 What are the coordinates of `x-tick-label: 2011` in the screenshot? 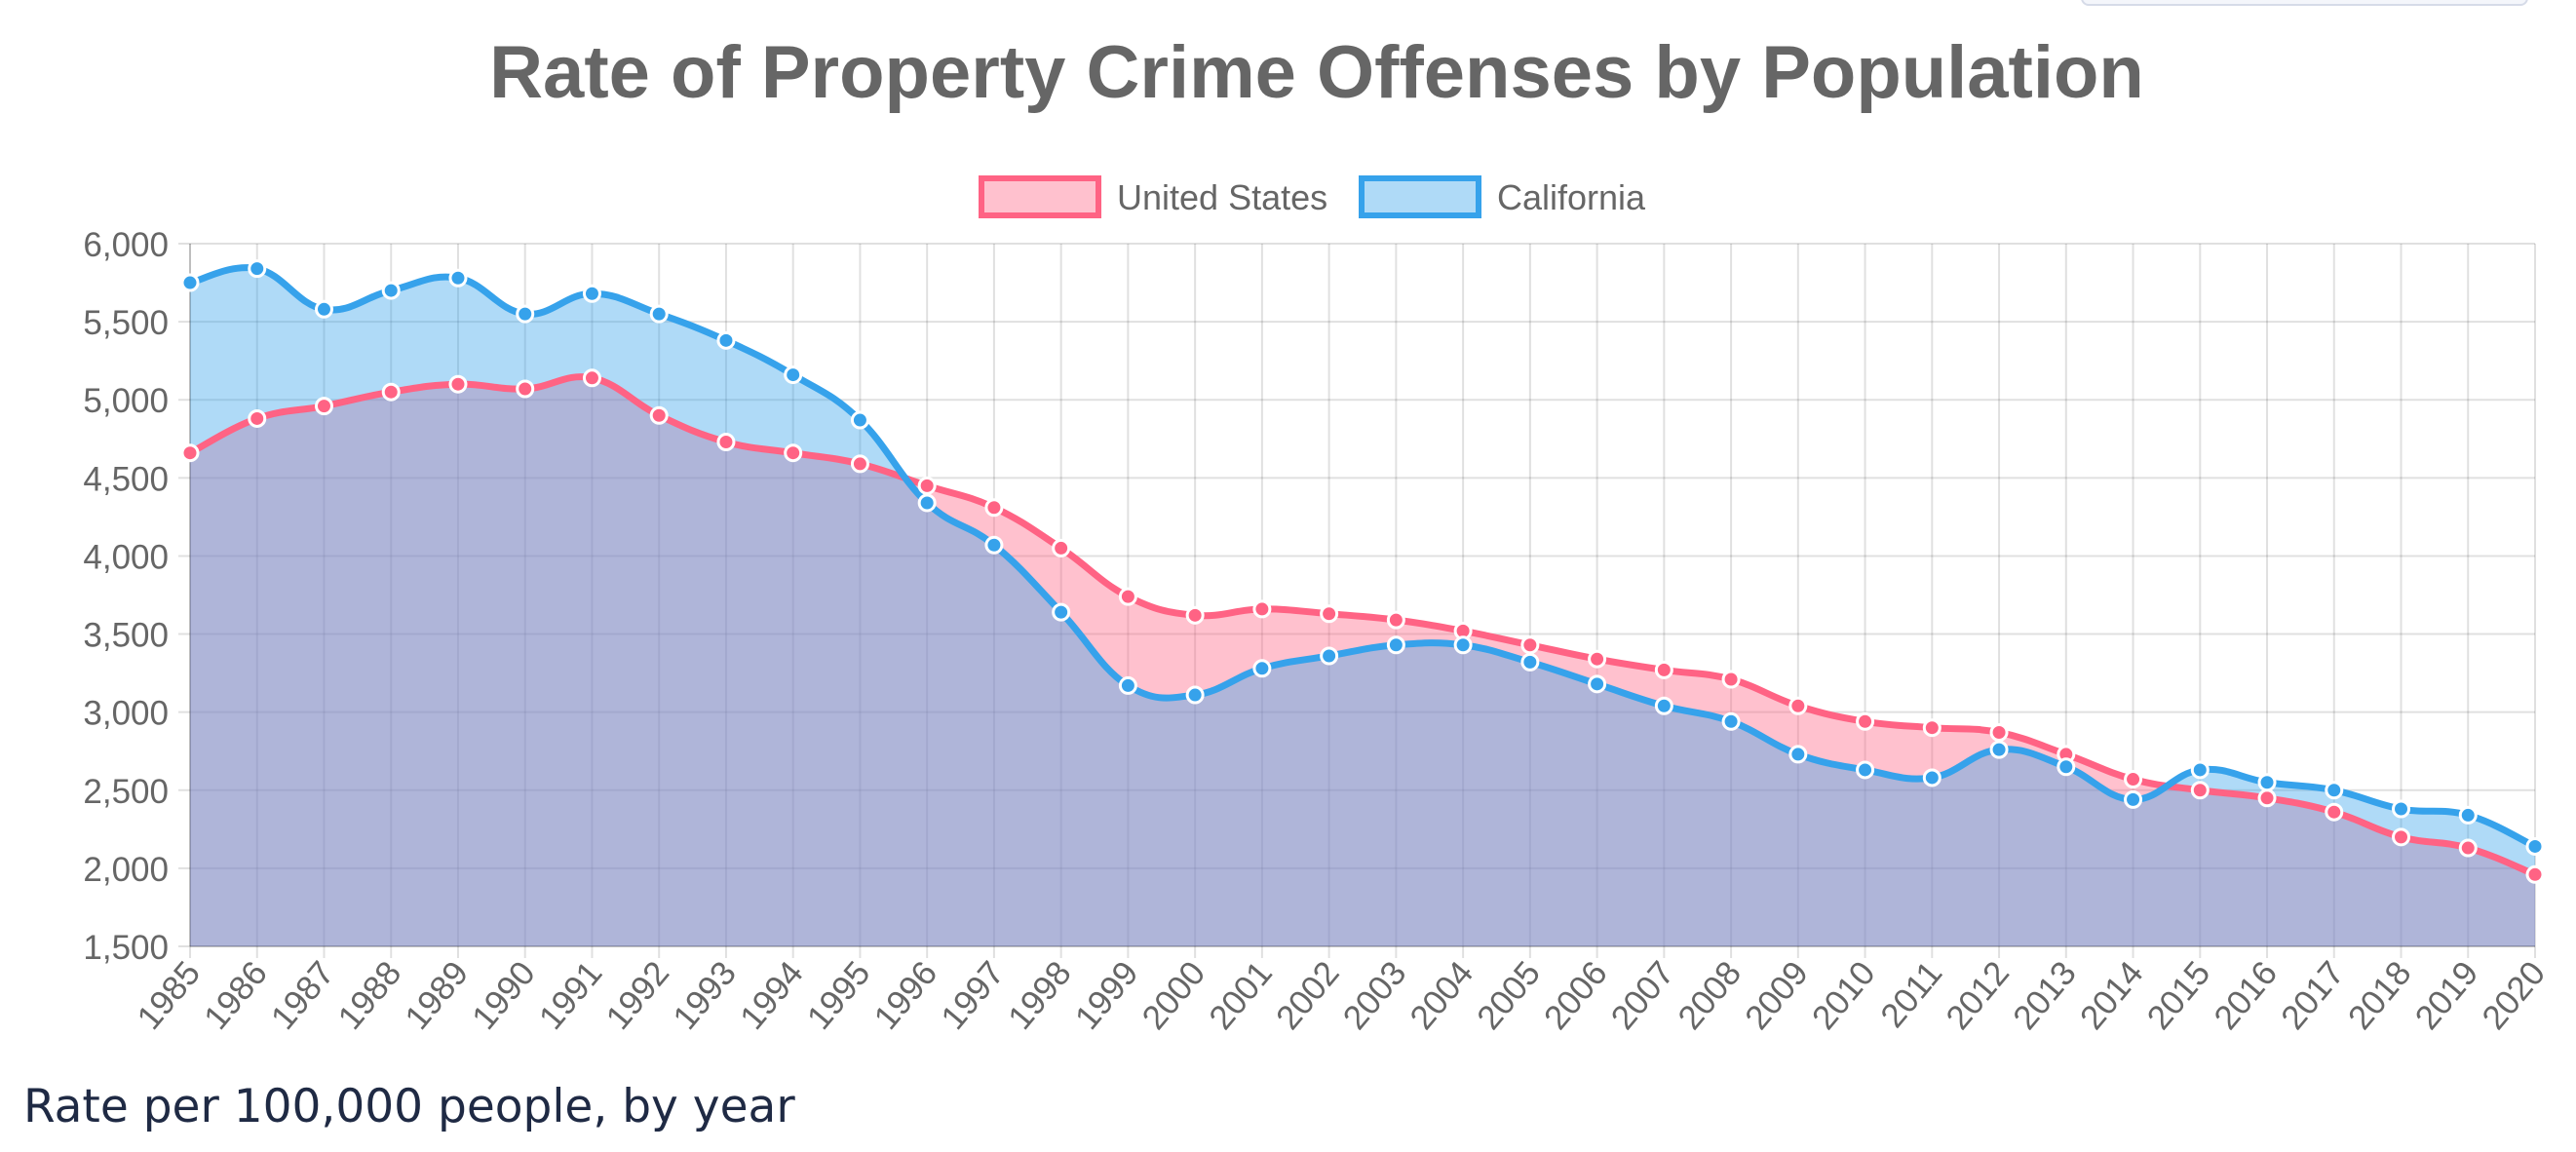 It's located at (1911, 995).